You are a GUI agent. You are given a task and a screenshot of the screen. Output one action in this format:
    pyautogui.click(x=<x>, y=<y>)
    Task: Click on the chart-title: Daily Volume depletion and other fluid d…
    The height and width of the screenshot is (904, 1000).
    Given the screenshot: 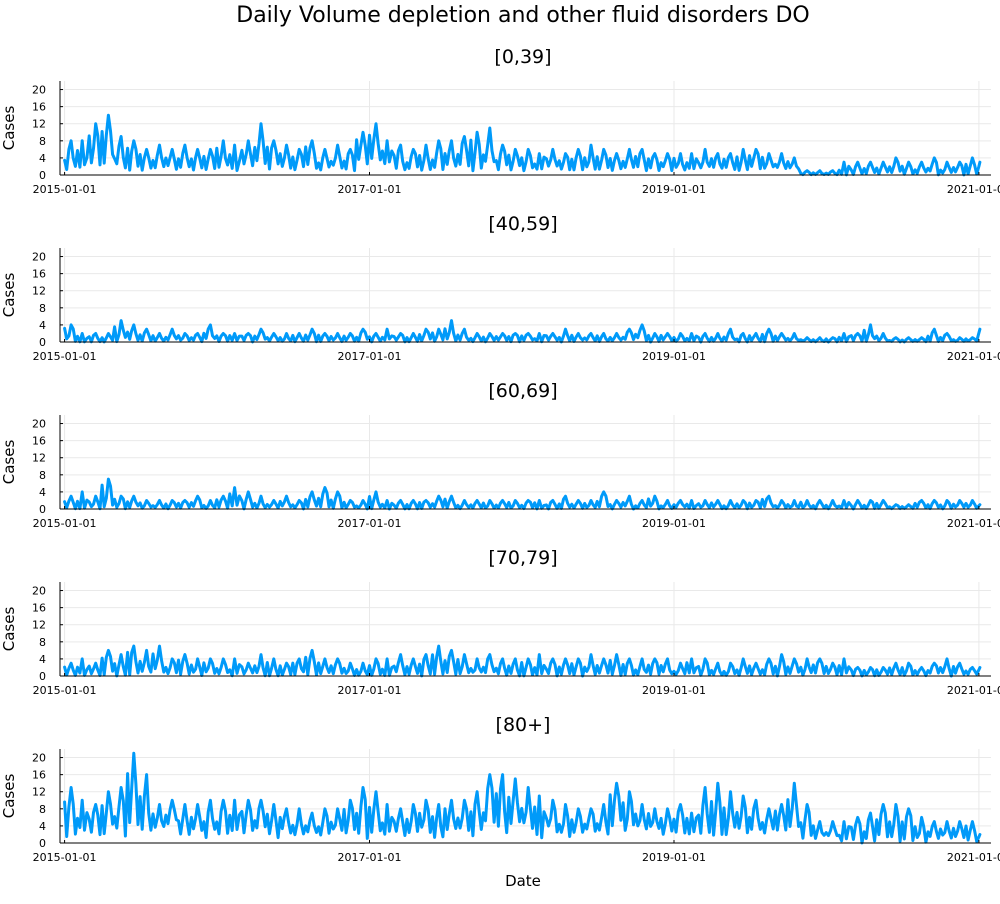 What is the action you would take?
    pyautogui.click(x=523, y=15)
    